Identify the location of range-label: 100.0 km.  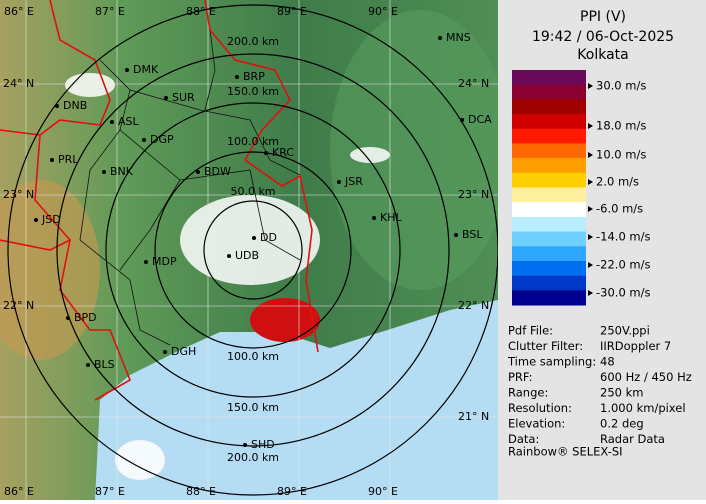
(253, 141).